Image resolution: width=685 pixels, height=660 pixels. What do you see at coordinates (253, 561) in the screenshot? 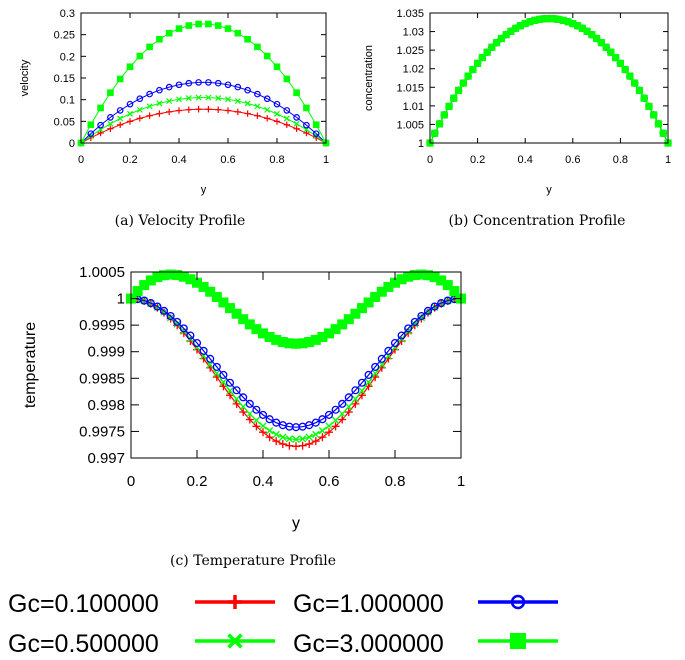
I see `caption-temperature: (c) Temperature Profile` at bounding box center [253, 561].